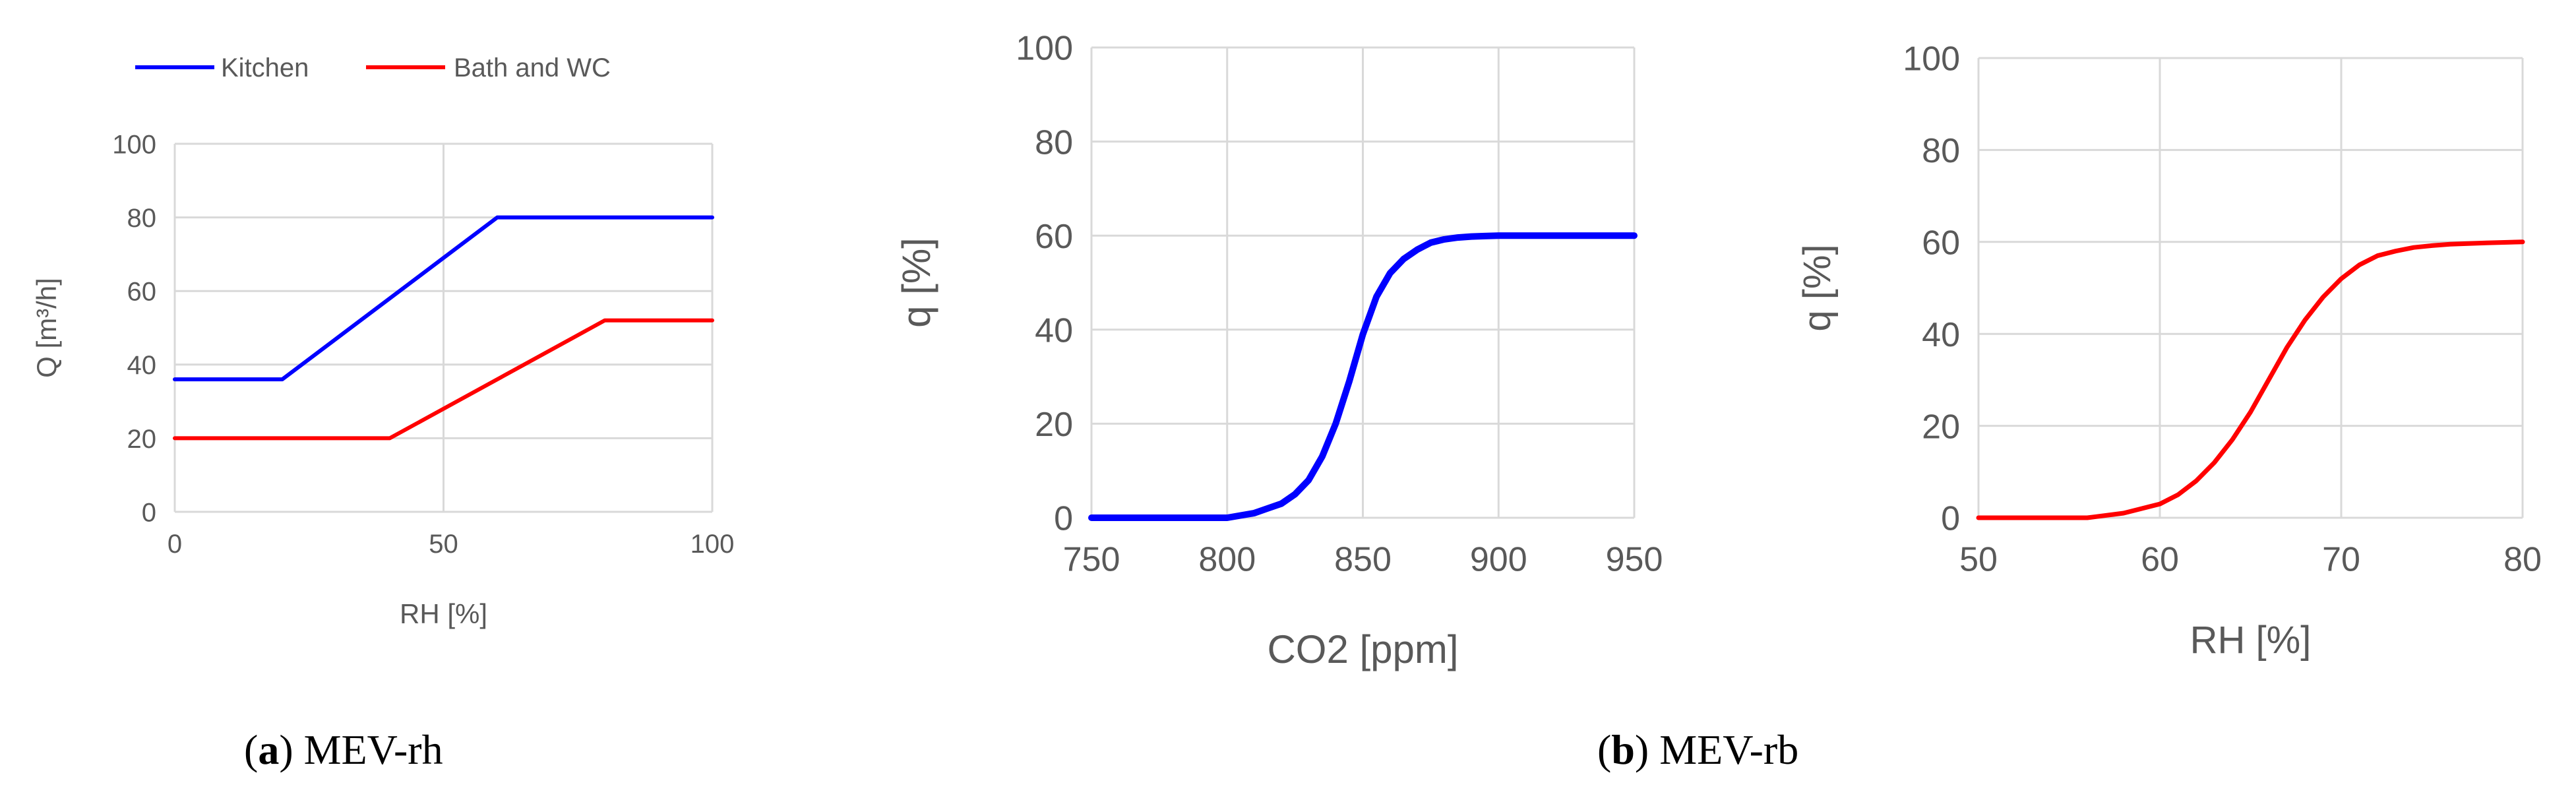 The height and width of the screenshot is (806, 2576). I want to click on legend: Kitchen Bath and WC, so click(373, 67).